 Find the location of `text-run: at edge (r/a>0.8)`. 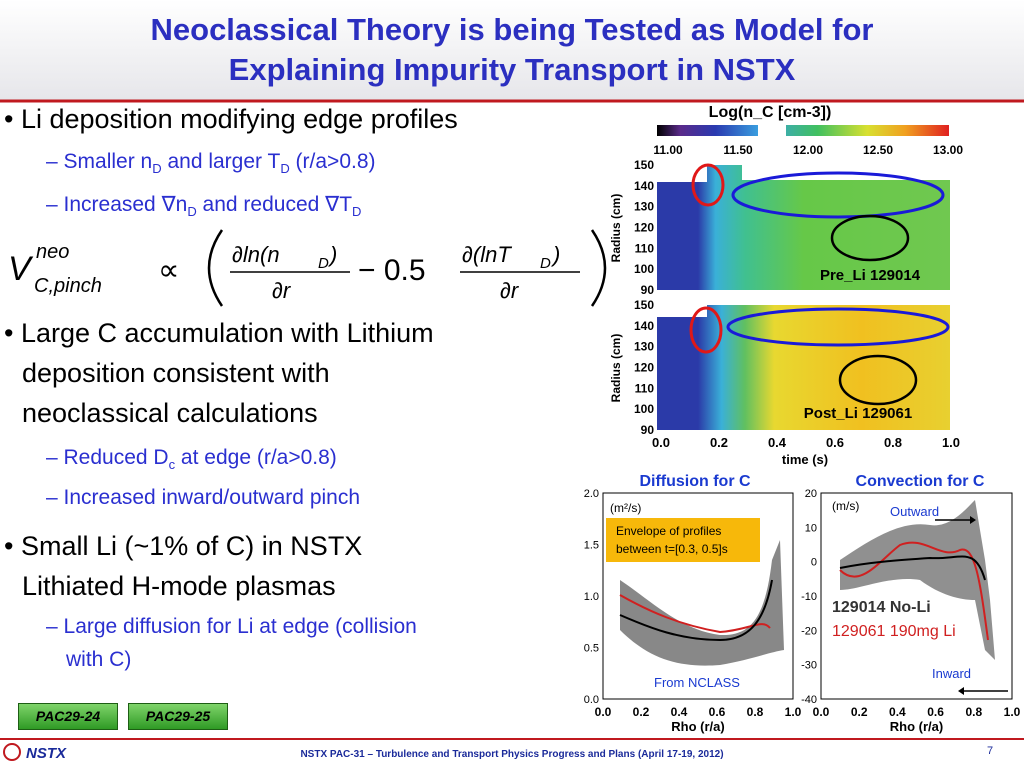

text-run: at edge (r/a>0.8) is located at coordinates (256, 457).